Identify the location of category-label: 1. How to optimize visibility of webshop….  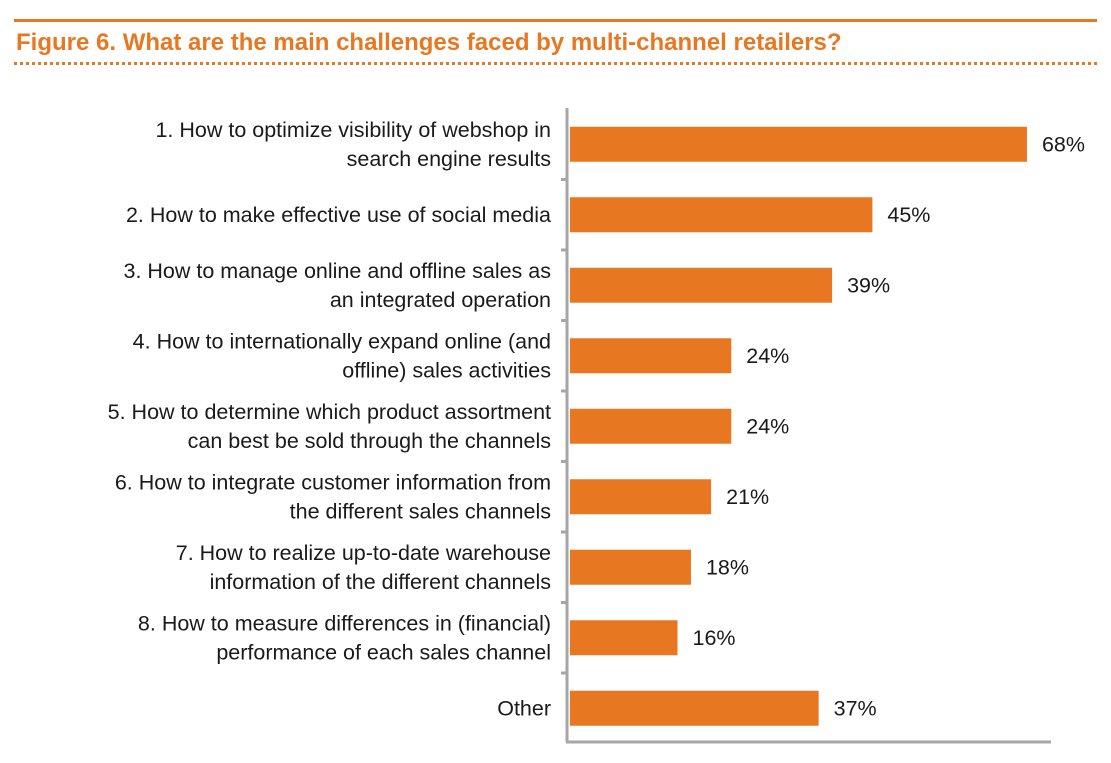
(353, 144).